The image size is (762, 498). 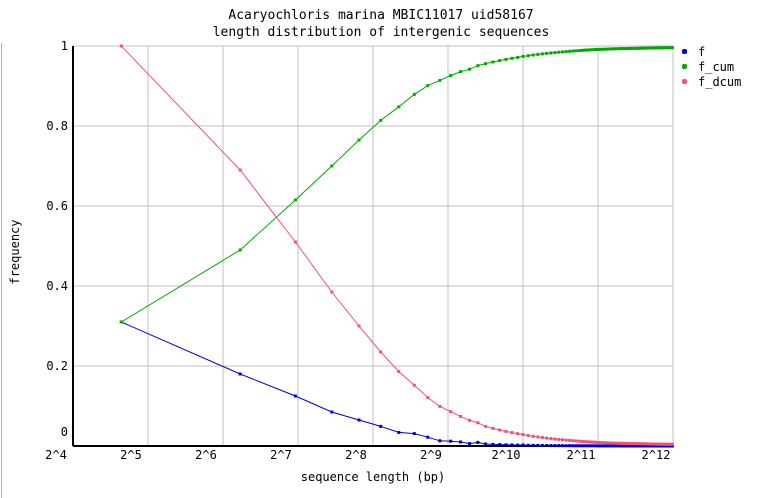 I want to click on x-tick-label: 2^4, so click(x=56, y=455).